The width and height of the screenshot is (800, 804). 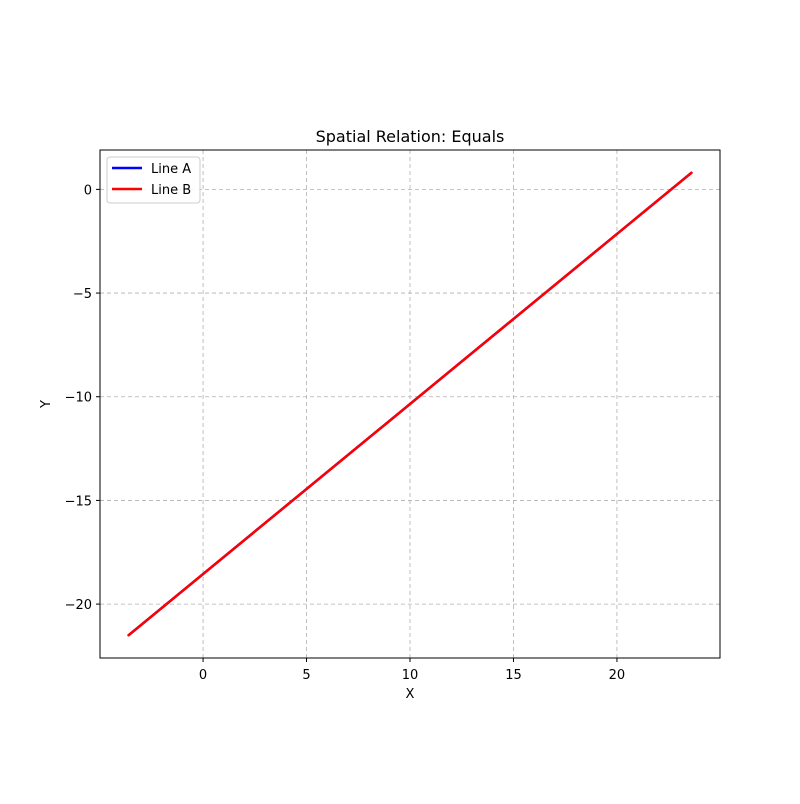 I want to click on y-tick-label: −10, so click(x=78, y=398).